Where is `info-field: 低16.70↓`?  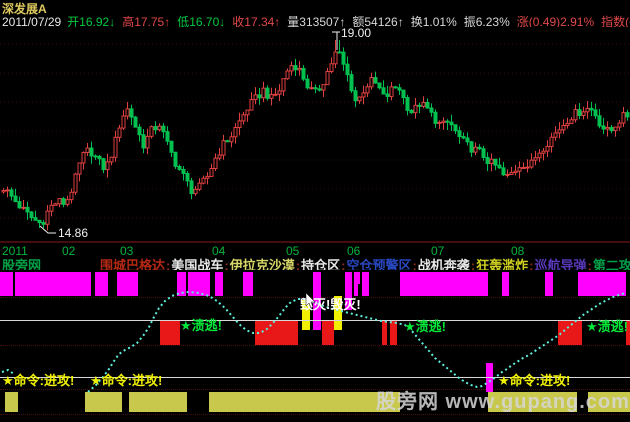 info-field: 低16.70↓ is located at coordinates (201, 21).